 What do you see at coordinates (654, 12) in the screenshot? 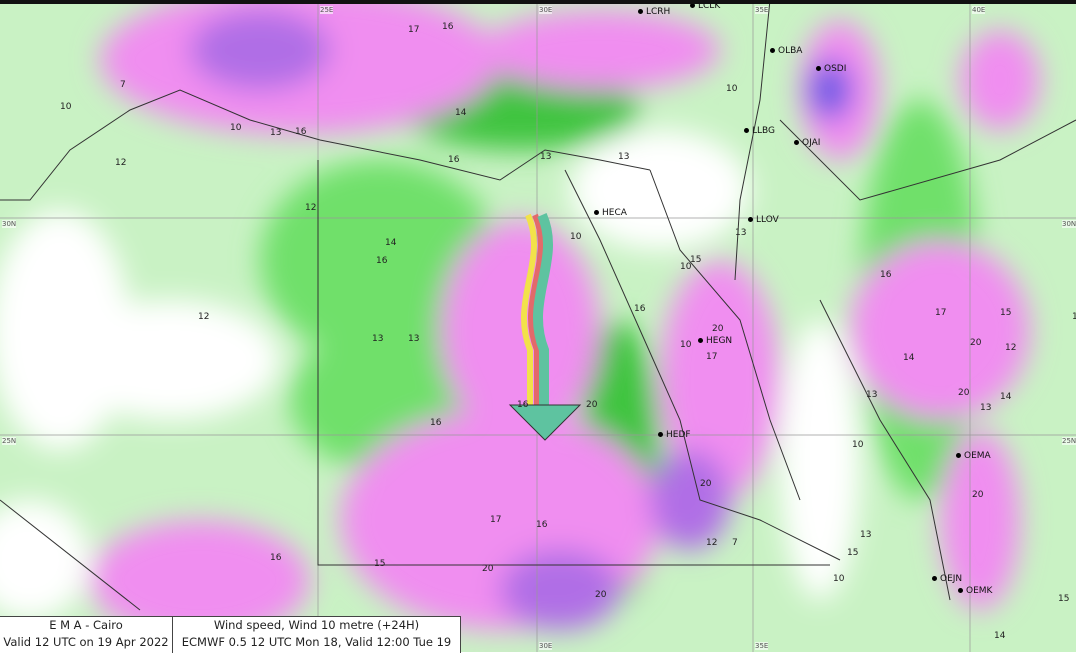
I see `station-label: LCRH` at bounding box center [654, 12].